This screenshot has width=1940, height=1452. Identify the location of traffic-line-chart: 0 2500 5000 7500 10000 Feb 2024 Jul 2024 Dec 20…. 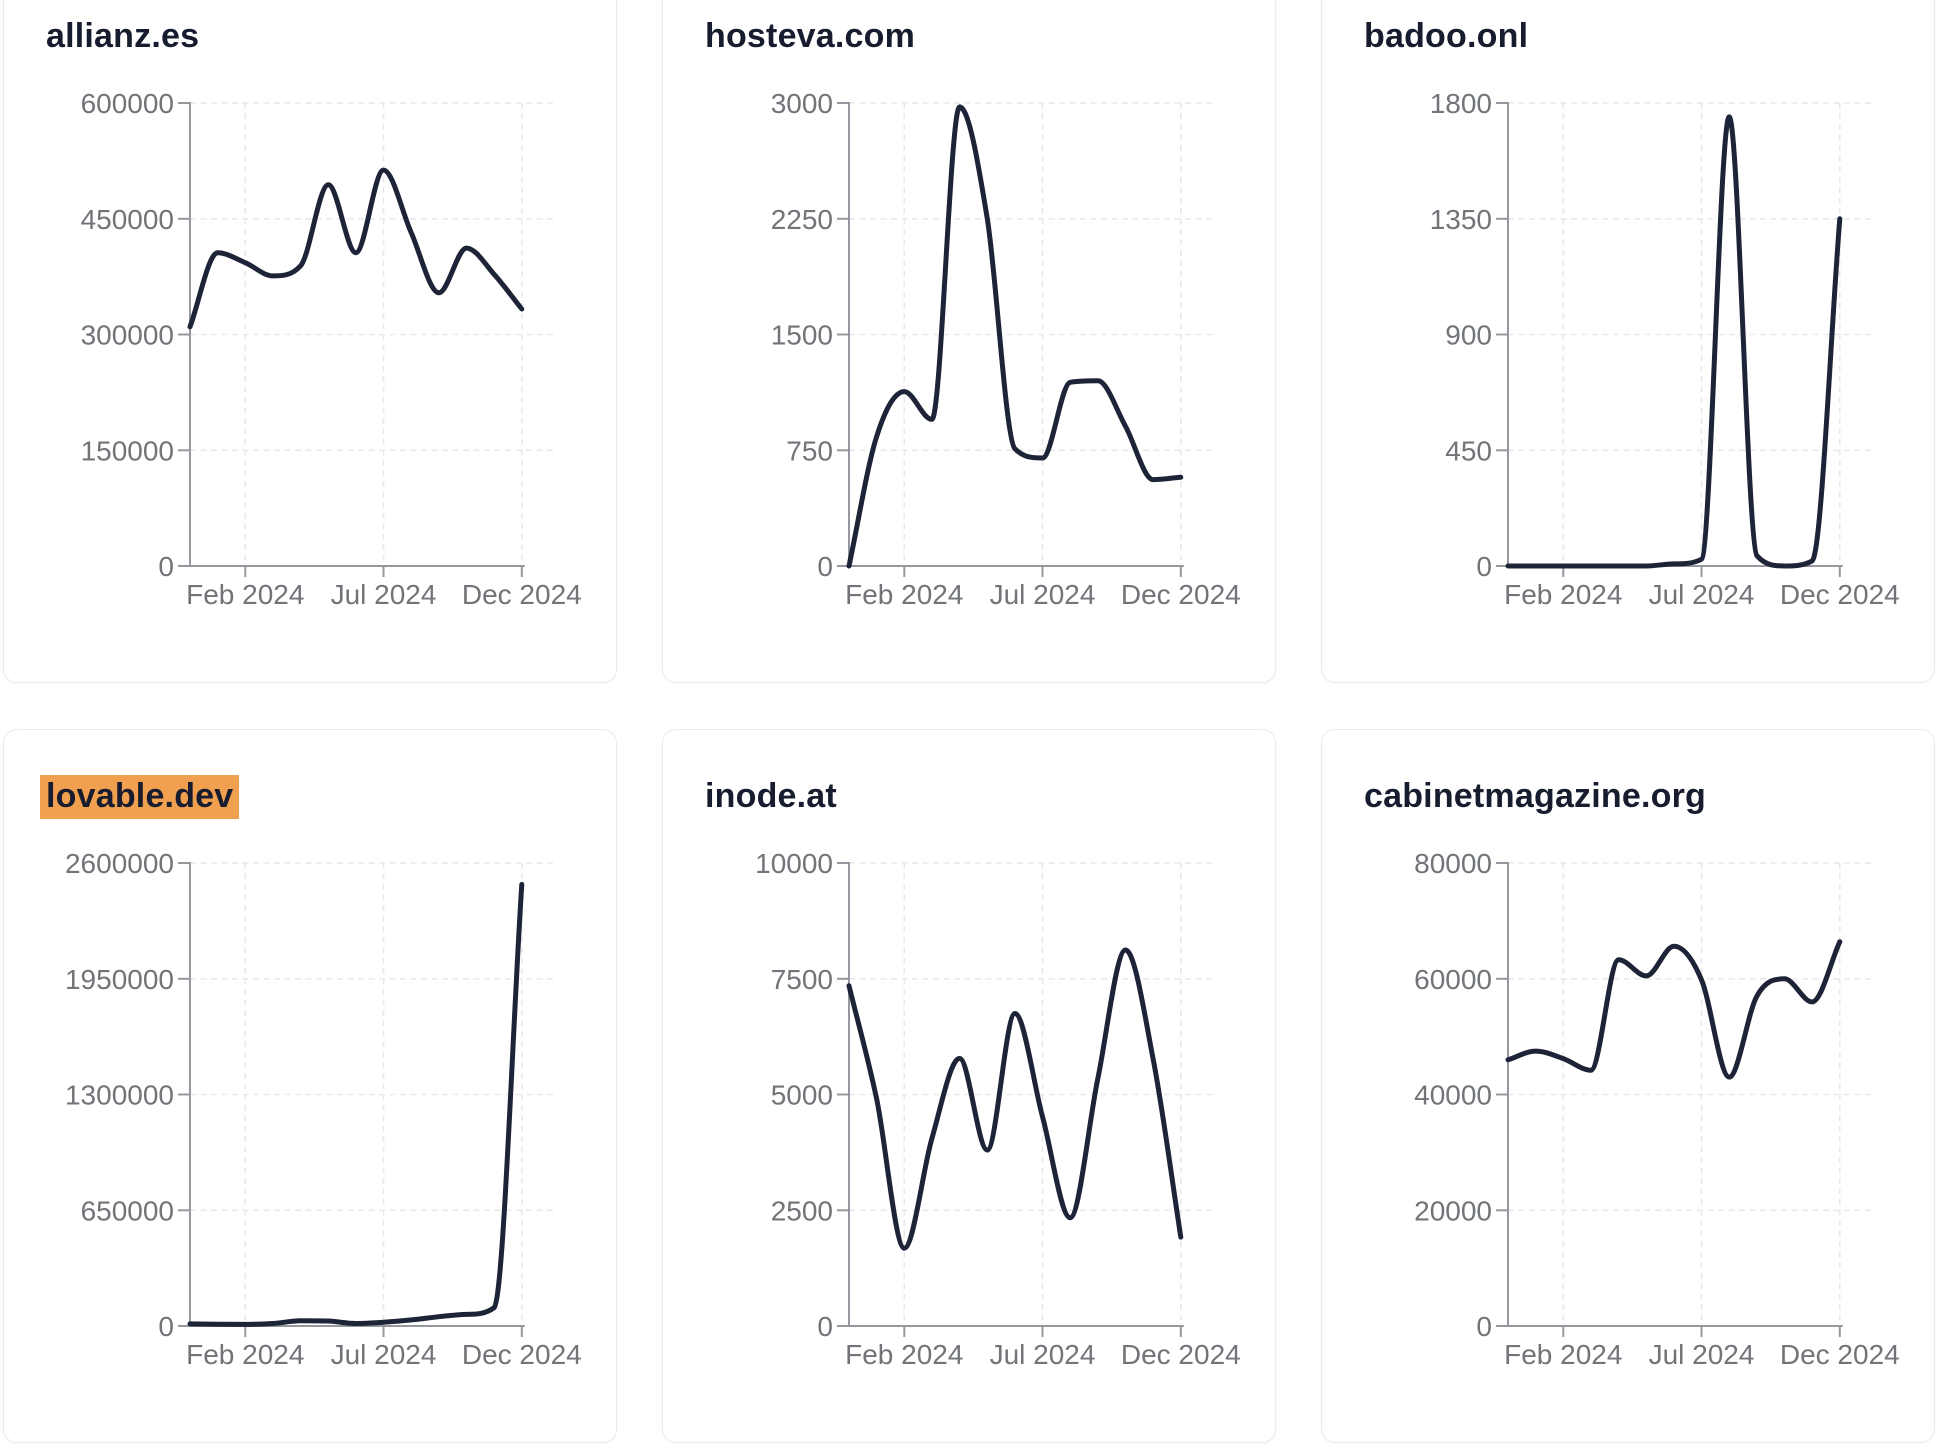
(998, 1109).